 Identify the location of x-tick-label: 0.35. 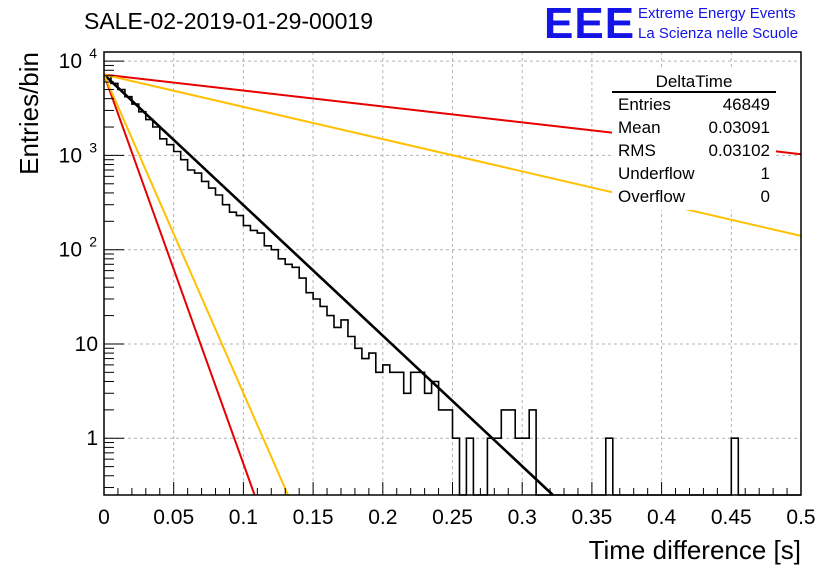
(591, 517).